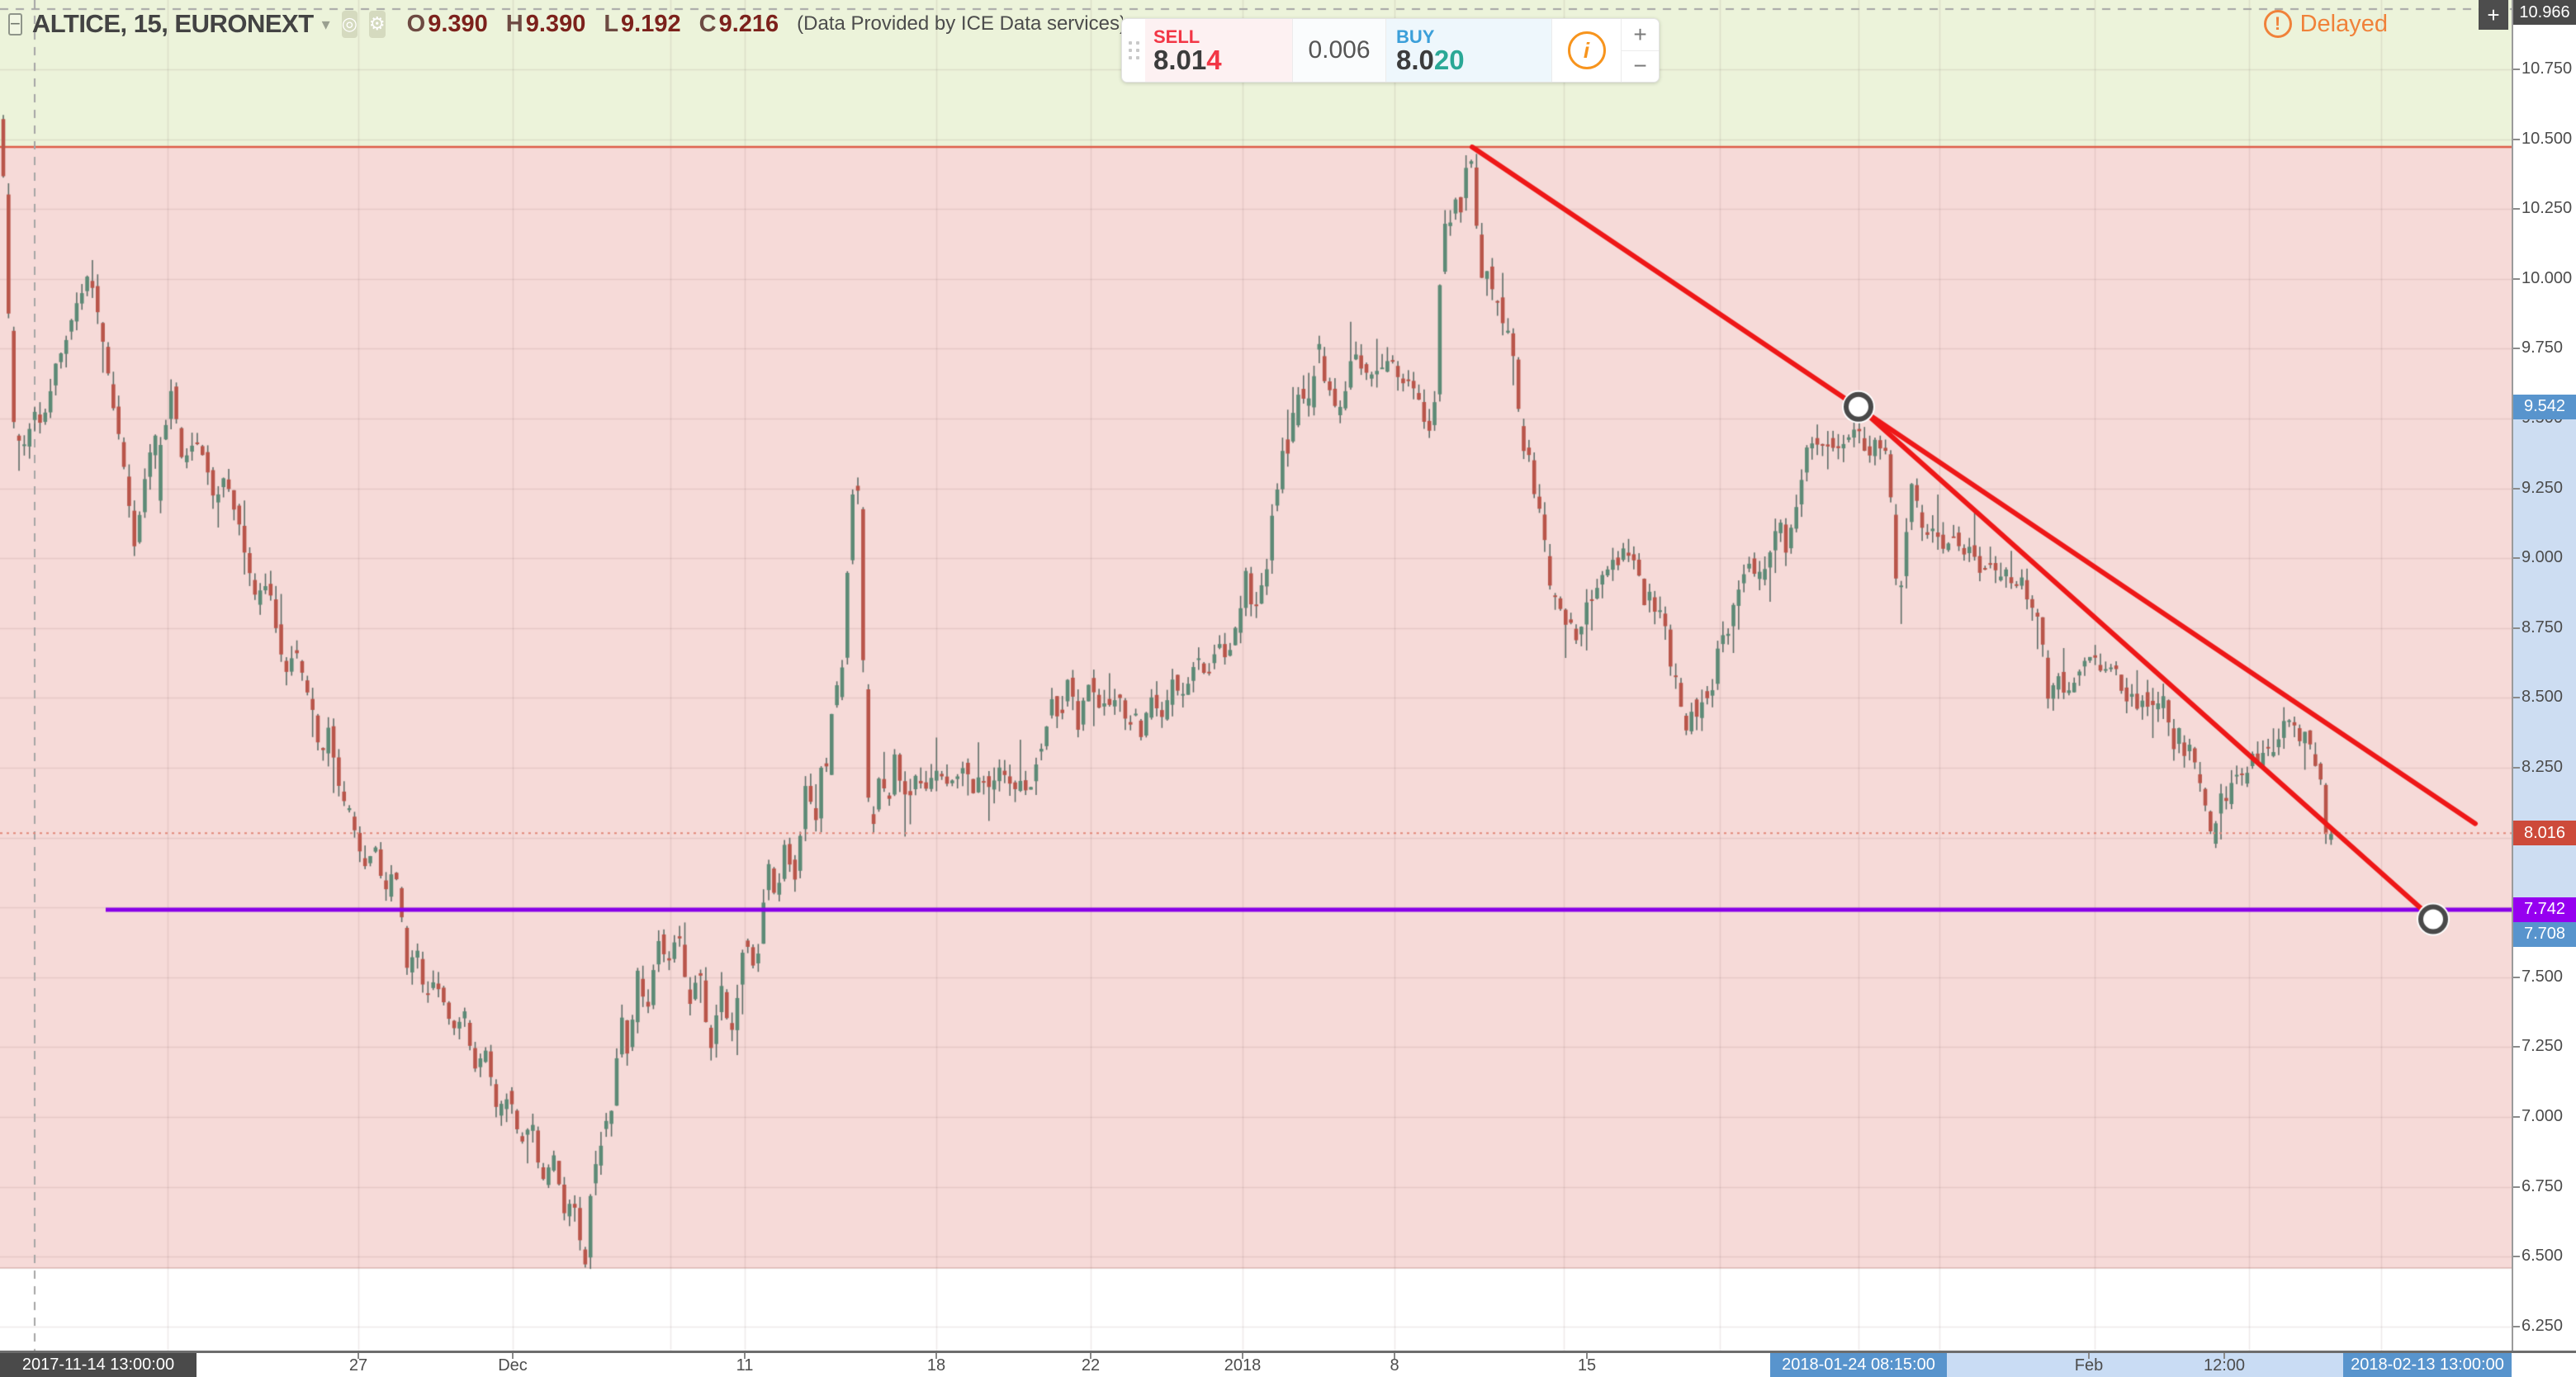 The height and width of the screenshot is (1377, 2576). I want to click on buy-sell-panel: SELL 8.014 0.006 BUY 8.020 i + −, so click(1390, 50).